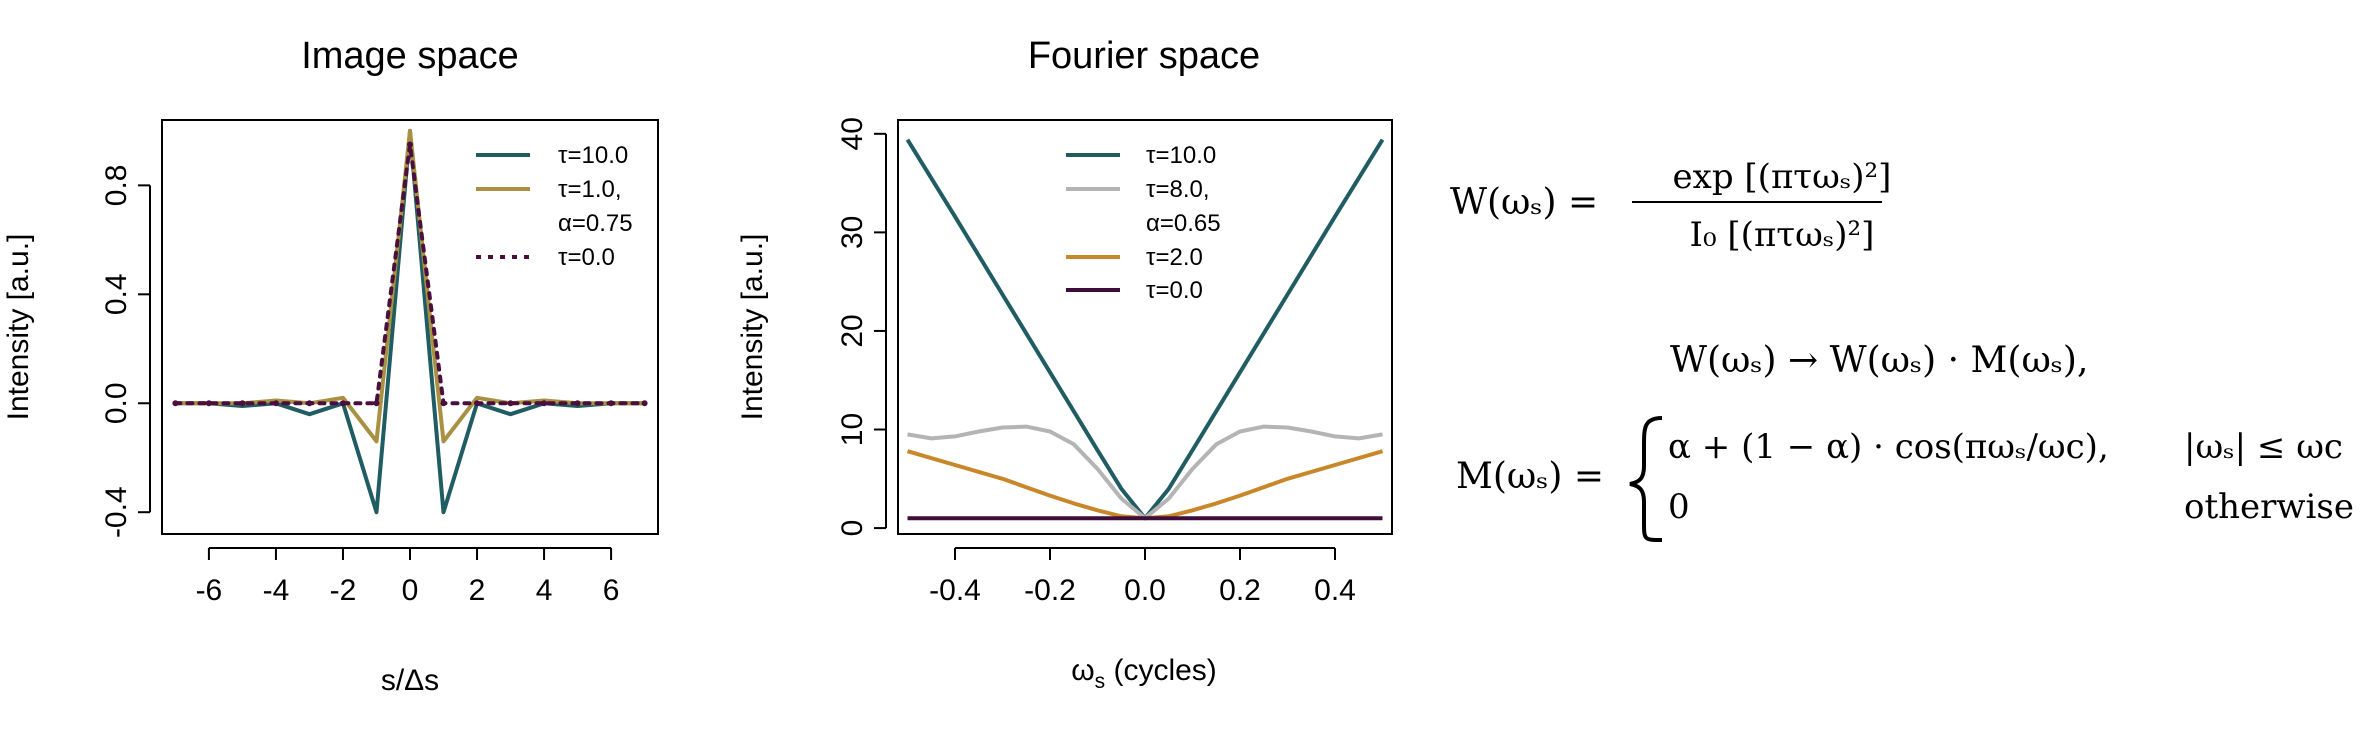 The height and width of the screenshot is (736, 2370). Describe the element at coordinates (2263, 447) in the screenshot. I see `case-1-condition: |ωₛ| ≤ ωc` at that location.